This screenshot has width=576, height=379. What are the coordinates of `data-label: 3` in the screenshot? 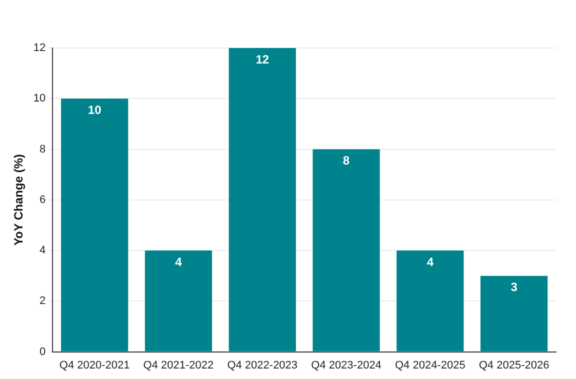 It's located at (514, 287).